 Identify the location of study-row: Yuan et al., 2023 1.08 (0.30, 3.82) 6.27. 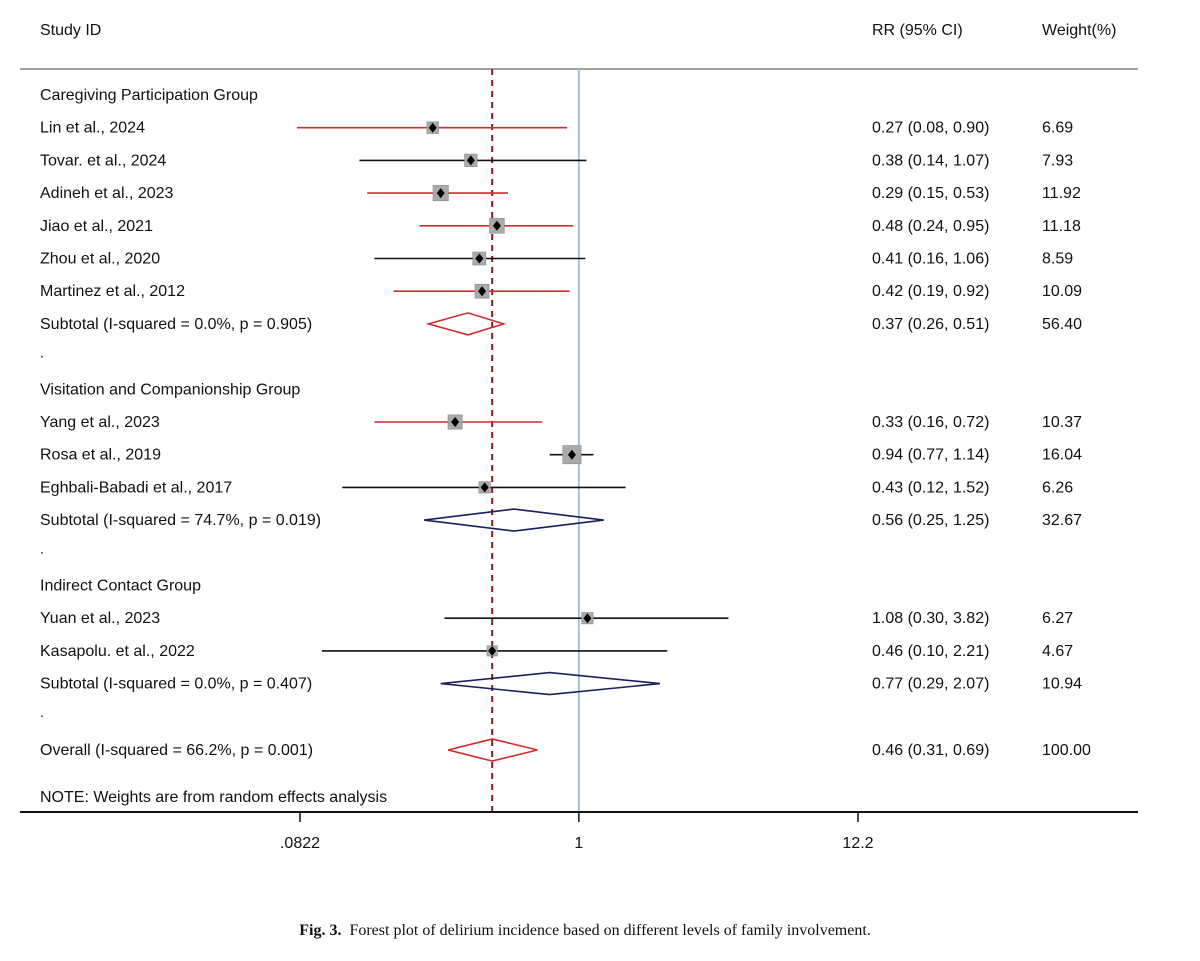
(556, 618).